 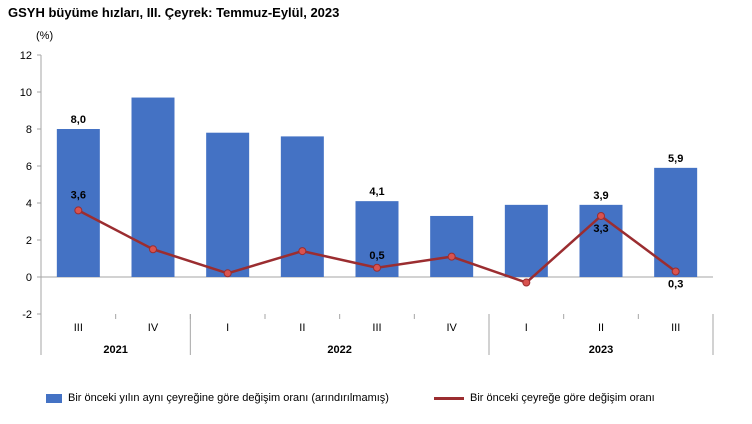 I want to click on line-data-label: 0,5, so click(x=376, y=256).